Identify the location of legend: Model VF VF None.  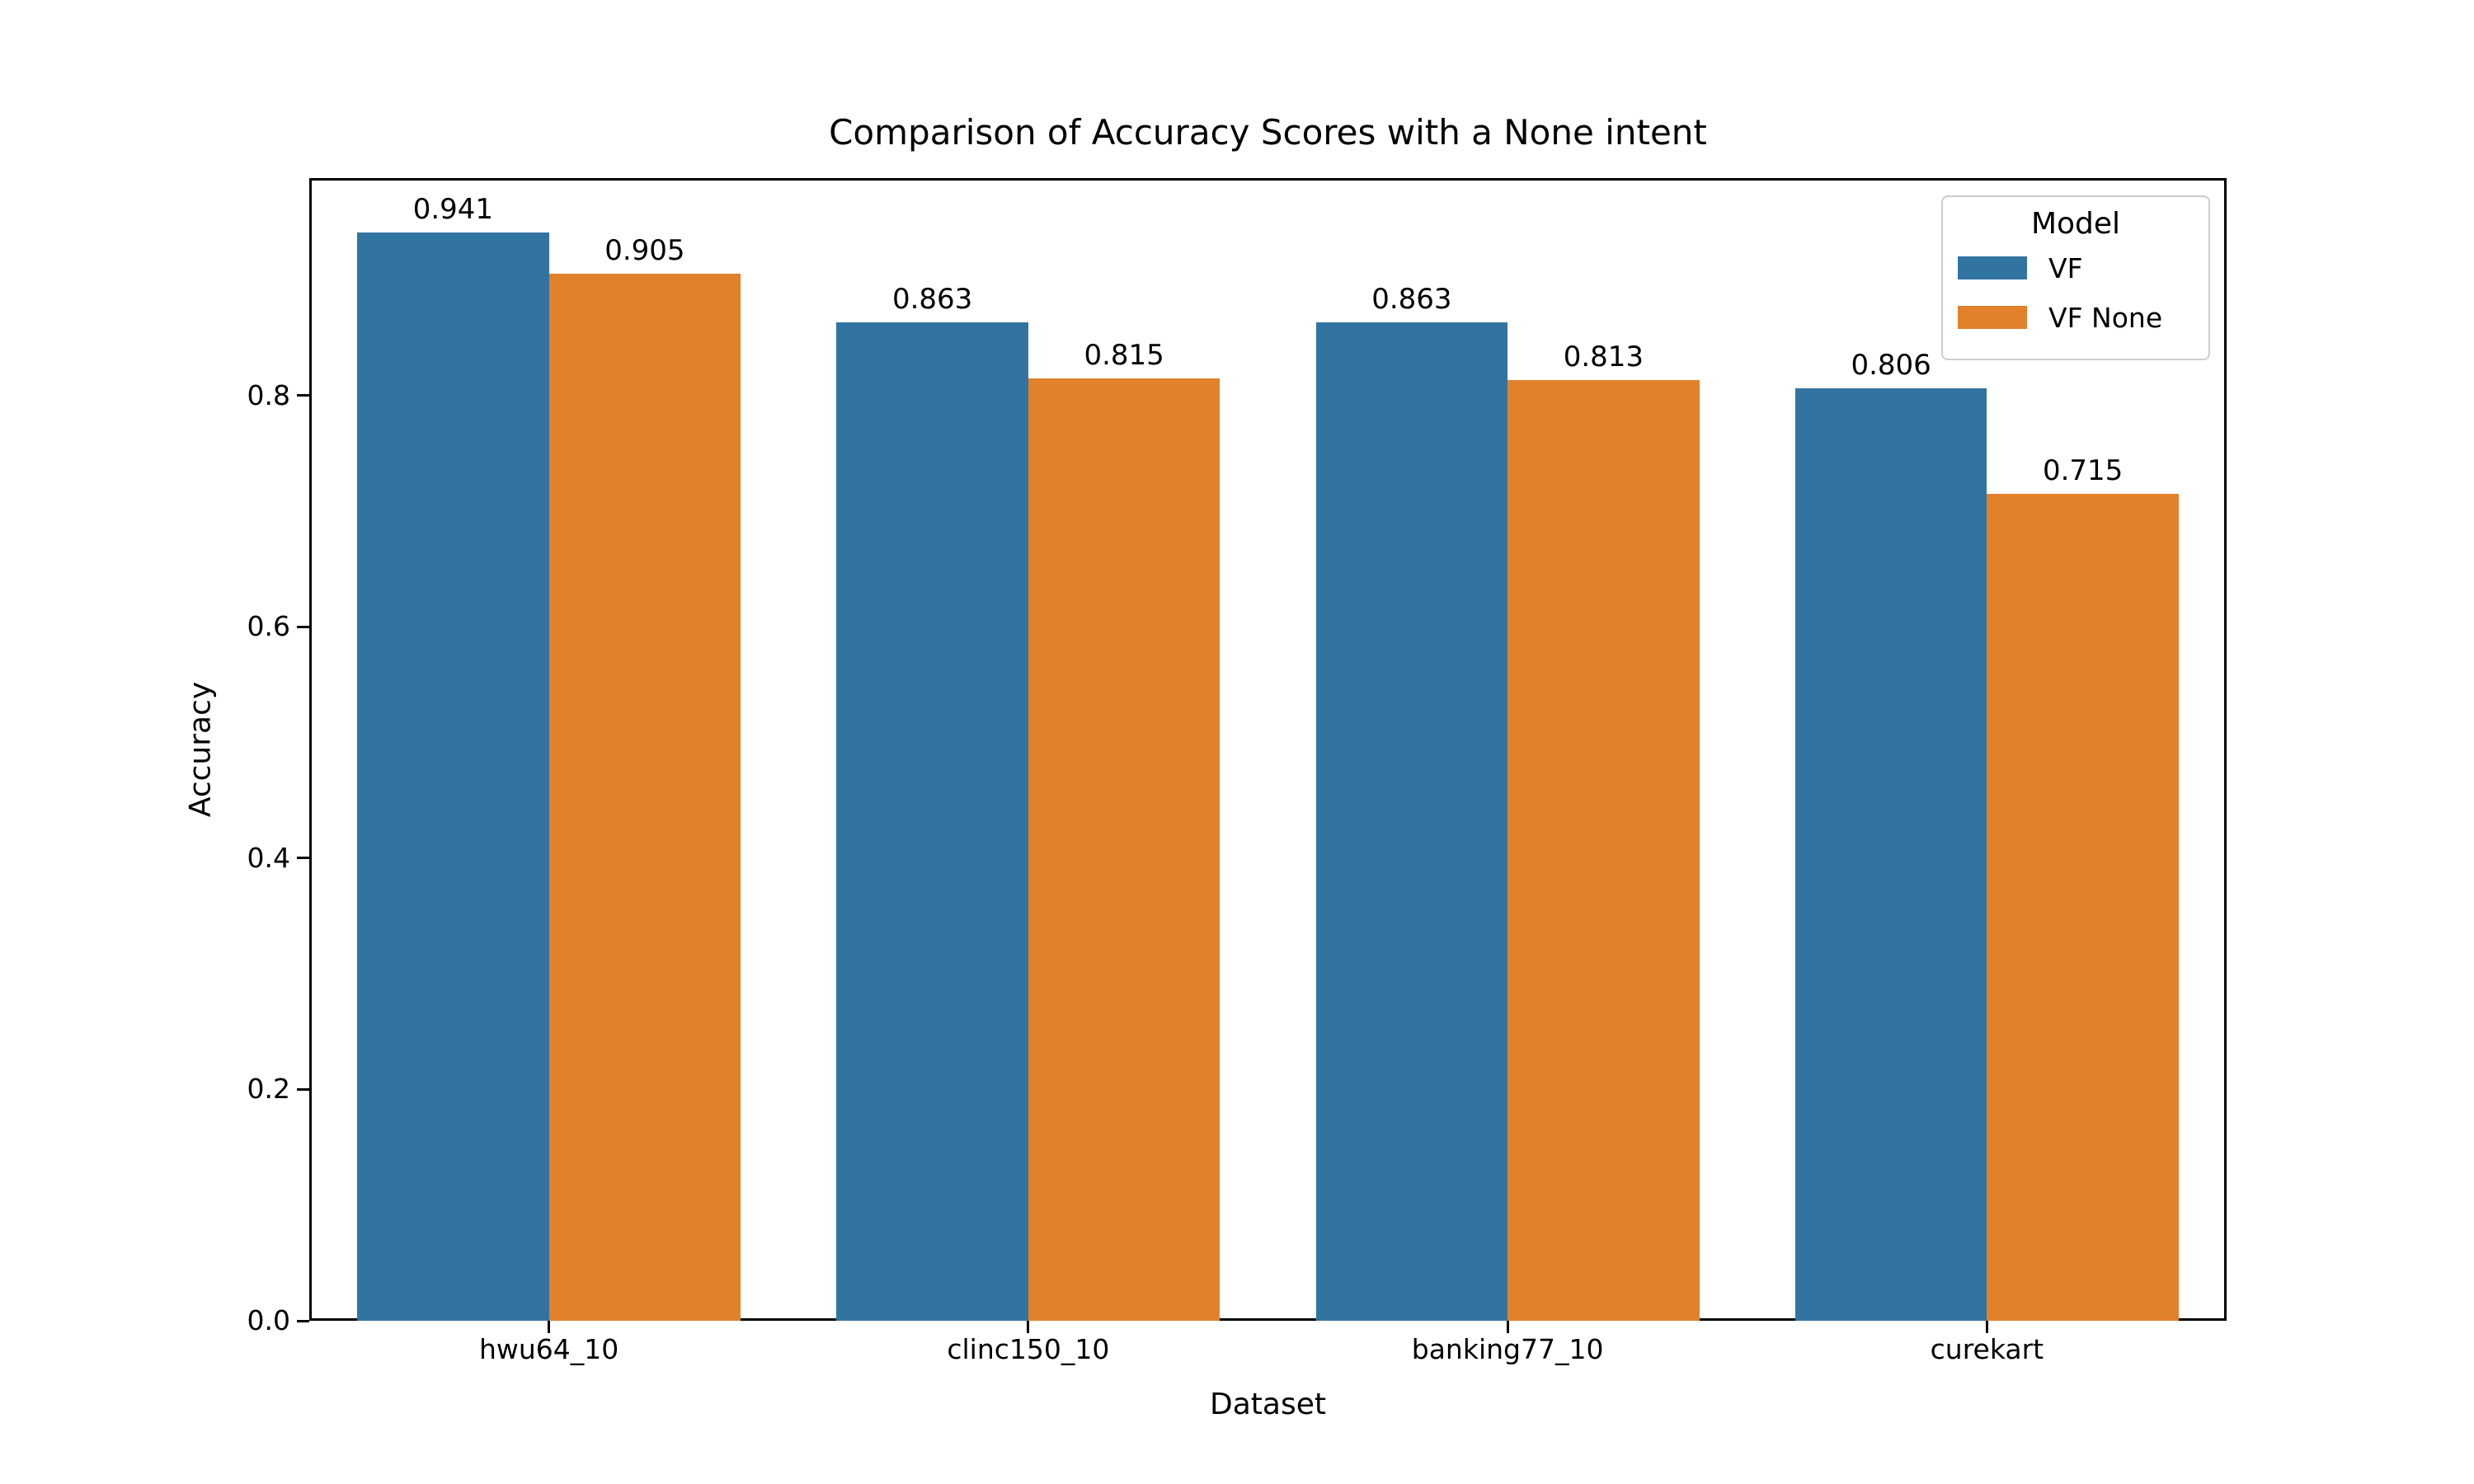
(2075, 277).